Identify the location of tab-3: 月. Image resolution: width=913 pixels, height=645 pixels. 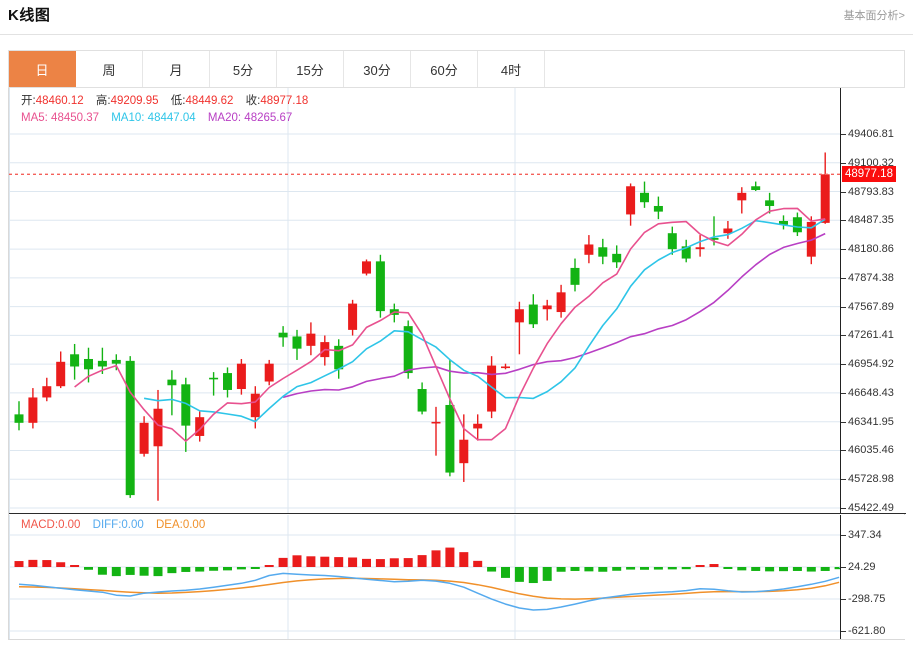
(176, 69).